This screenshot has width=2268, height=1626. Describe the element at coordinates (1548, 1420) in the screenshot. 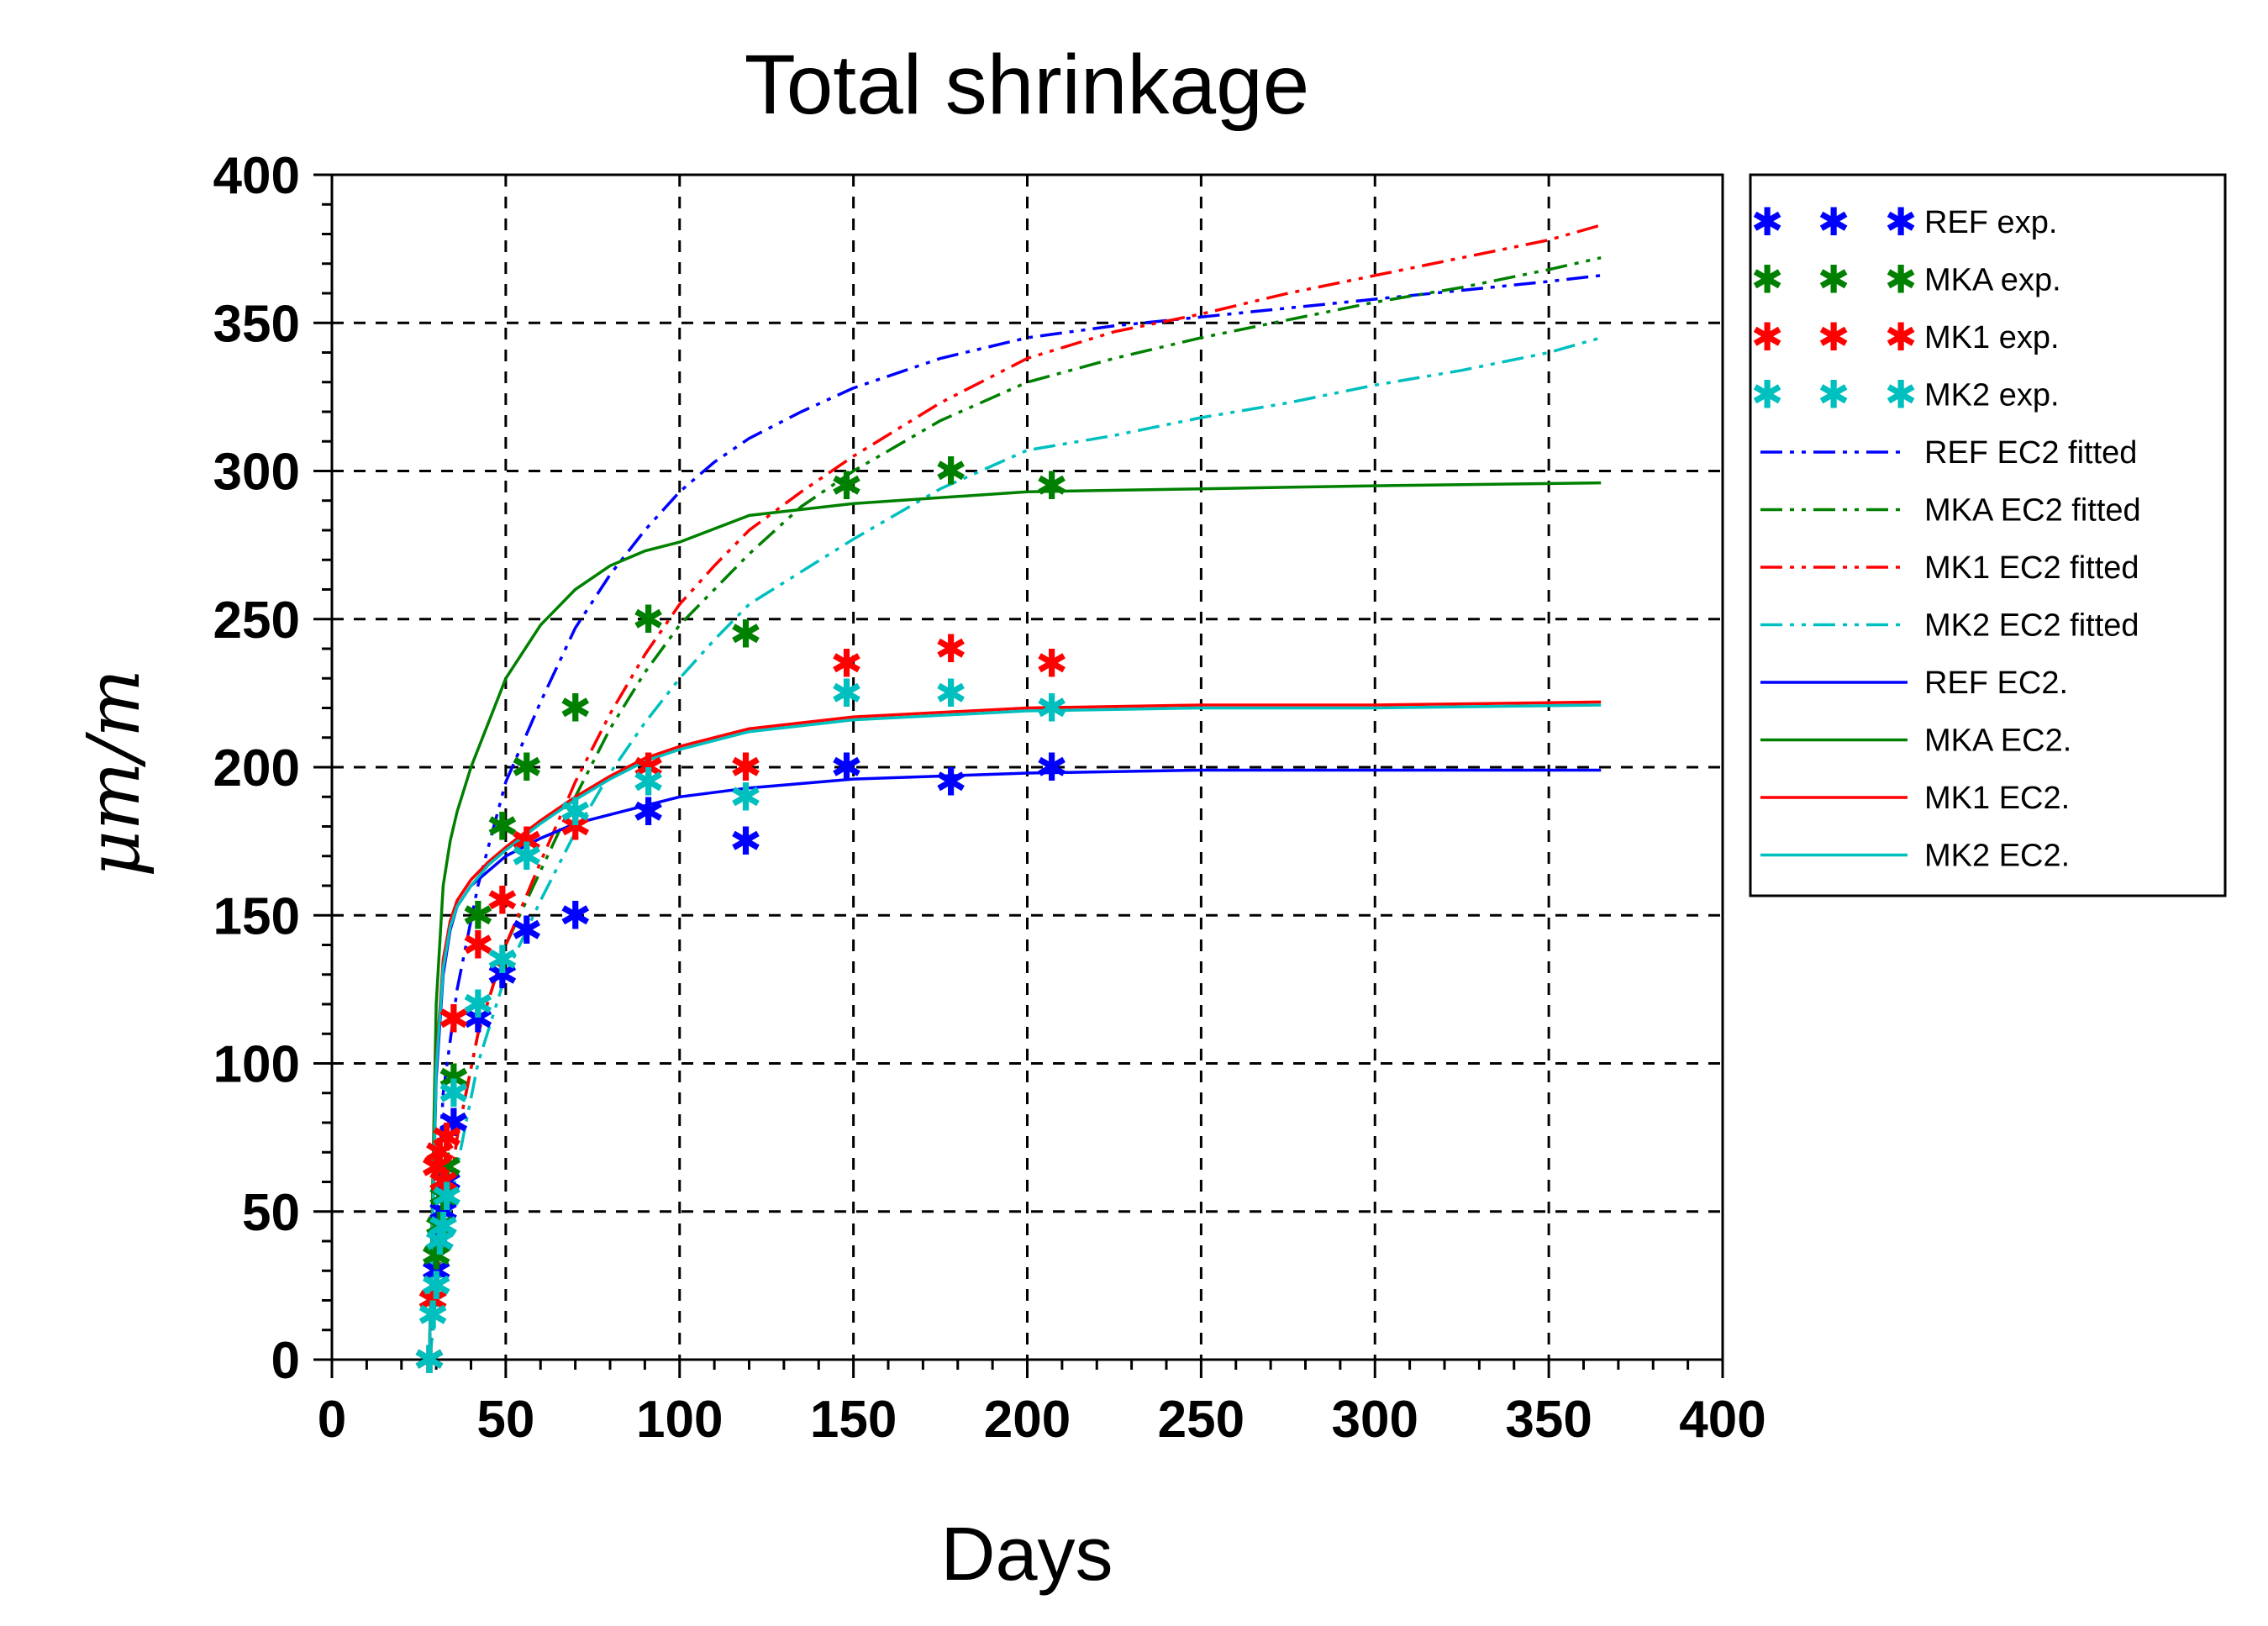

I see `x-tick-label: 350` at that location.